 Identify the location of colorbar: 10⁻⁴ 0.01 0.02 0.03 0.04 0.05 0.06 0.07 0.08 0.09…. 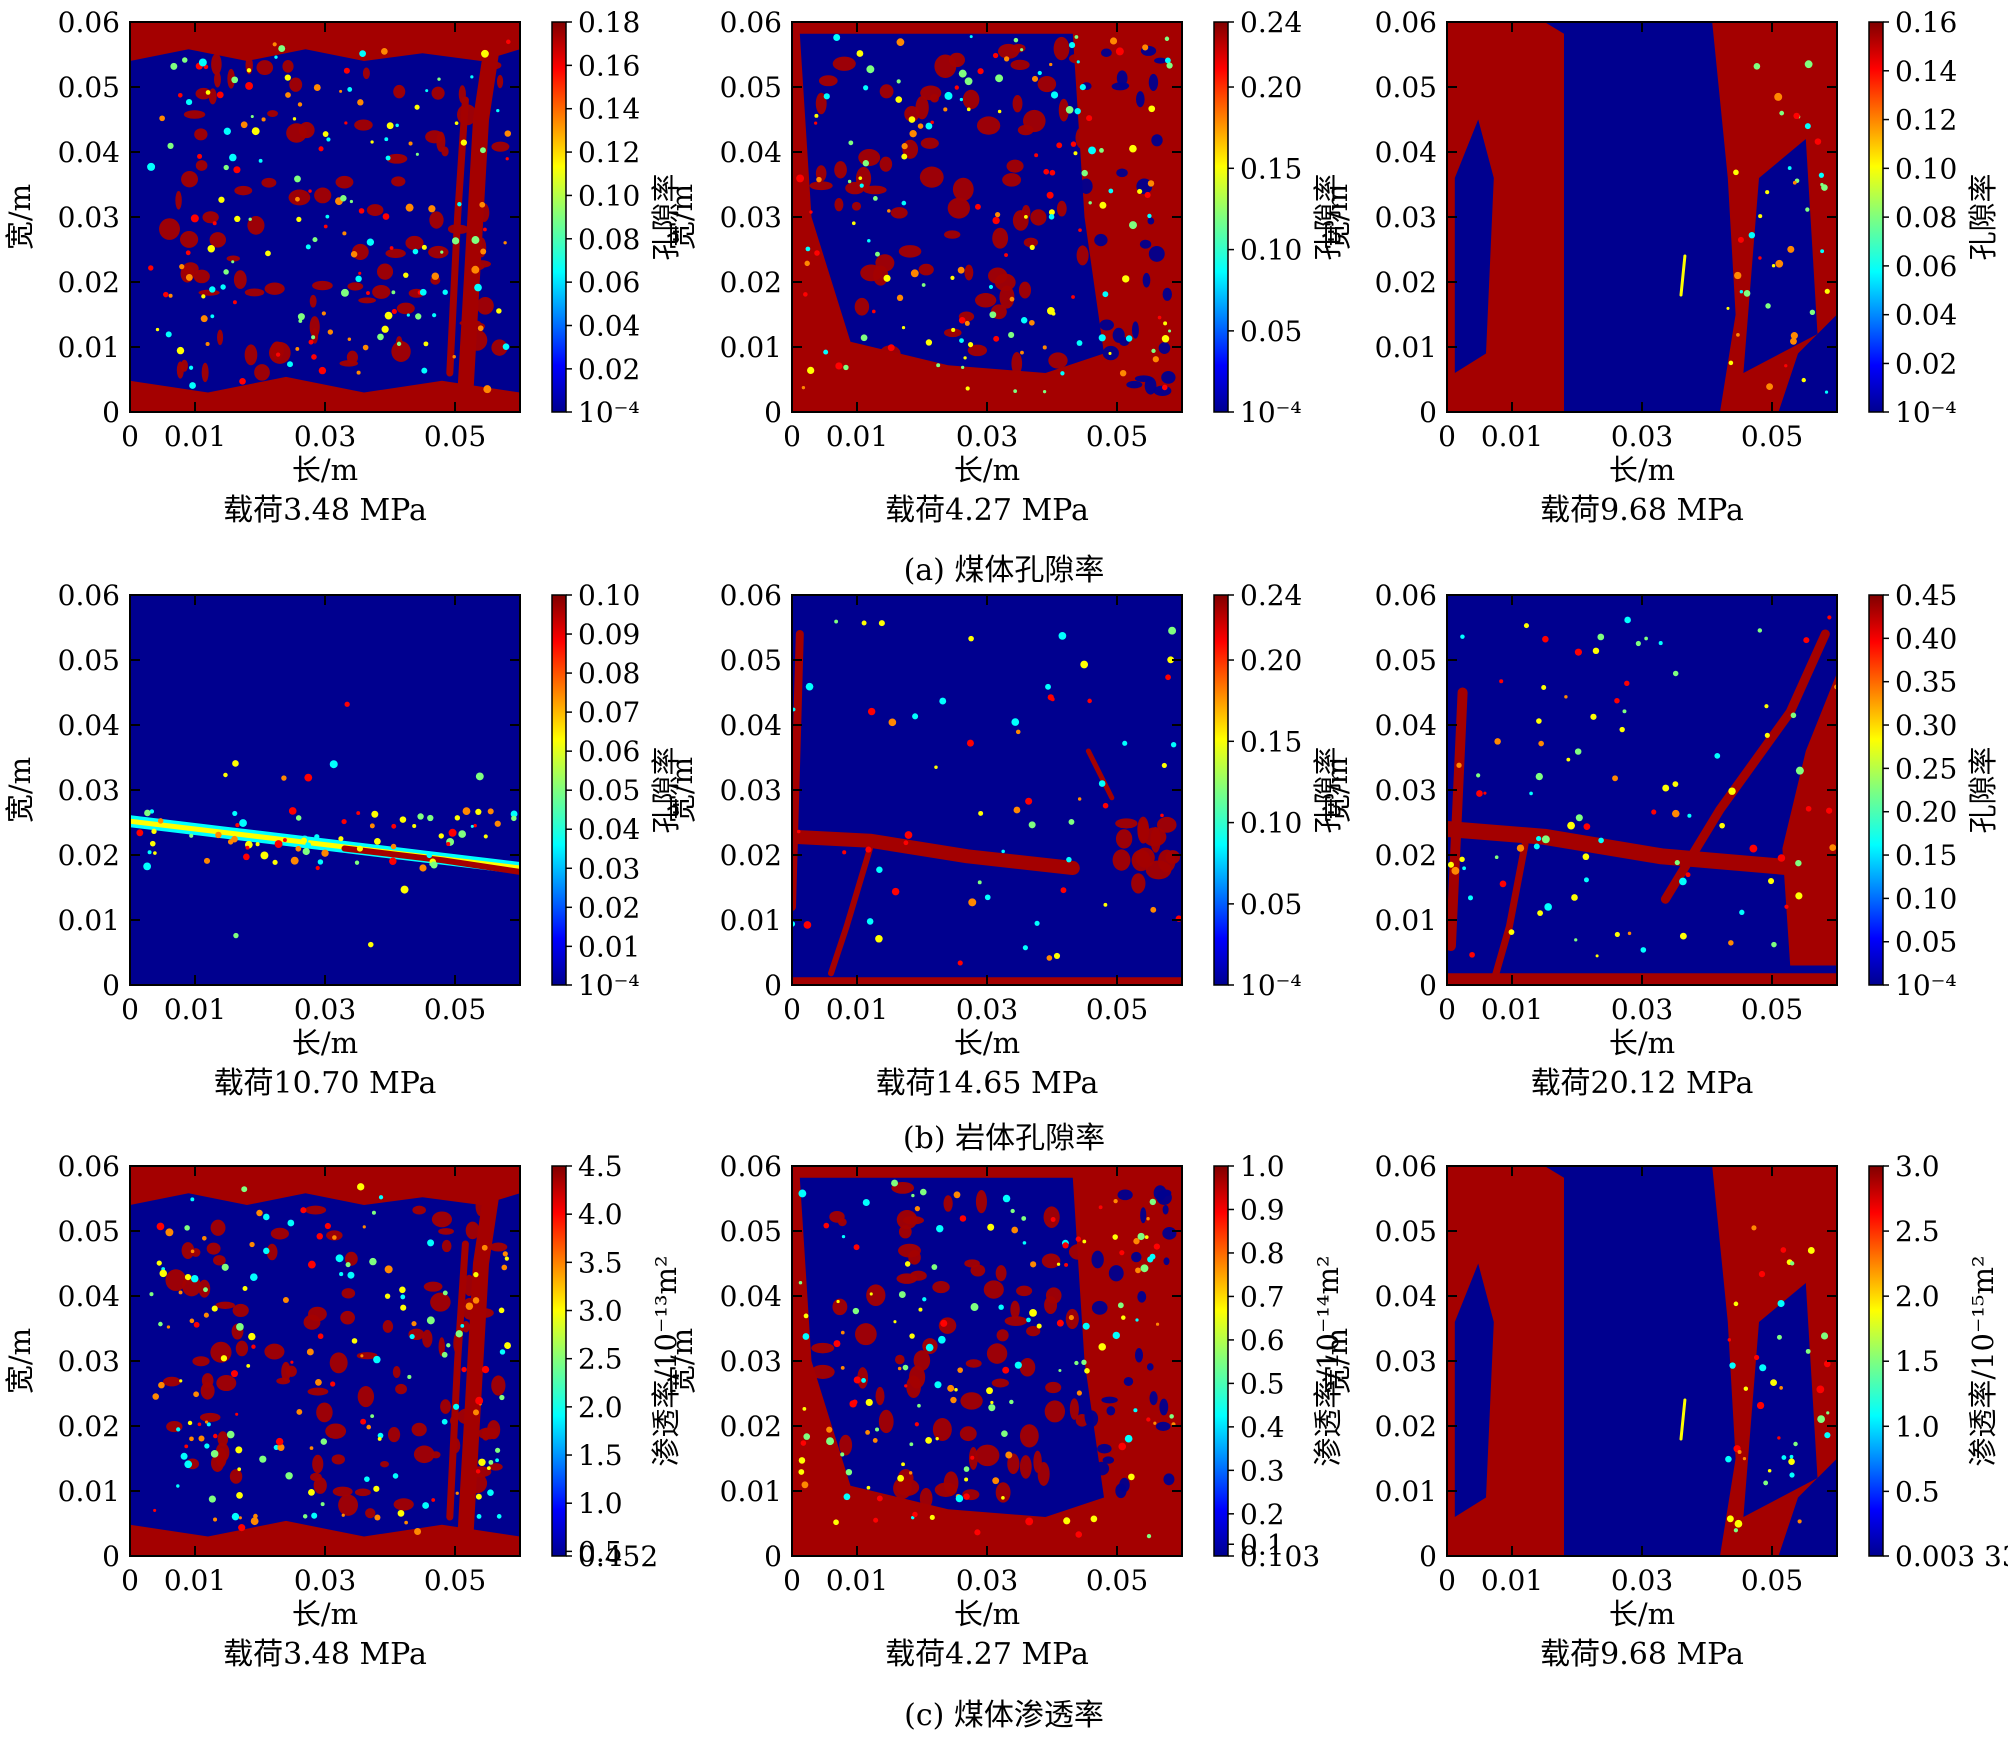
(617, 790).